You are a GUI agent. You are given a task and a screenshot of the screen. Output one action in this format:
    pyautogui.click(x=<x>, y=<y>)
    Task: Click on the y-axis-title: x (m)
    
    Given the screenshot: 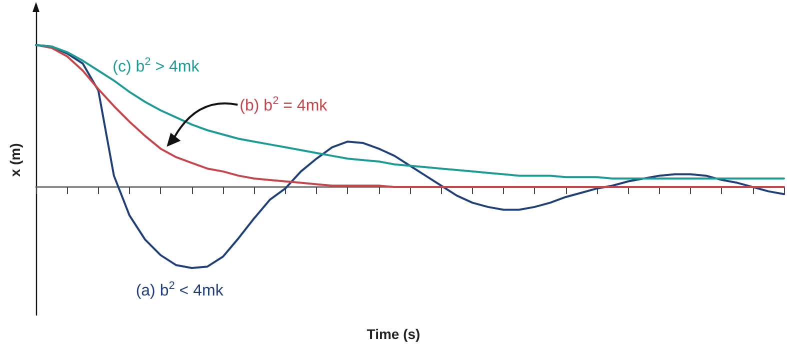 What is the action you would take?
    pyautogui.click(x=15, y=160)
    